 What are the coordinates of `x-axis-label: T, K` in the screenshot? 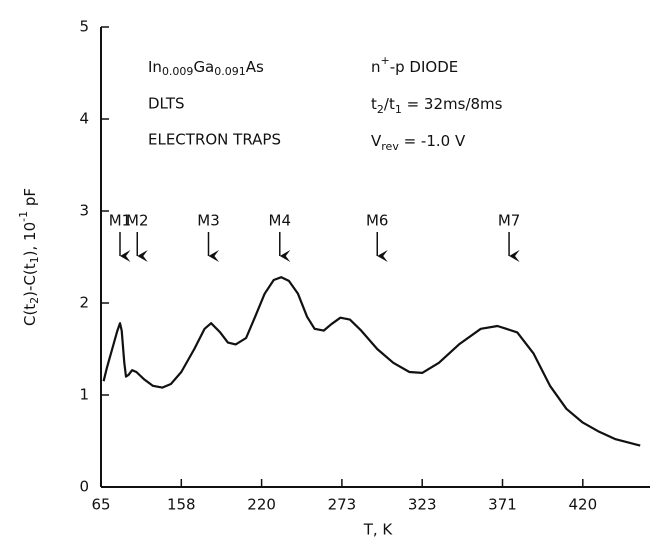 It's located at (378, 530).